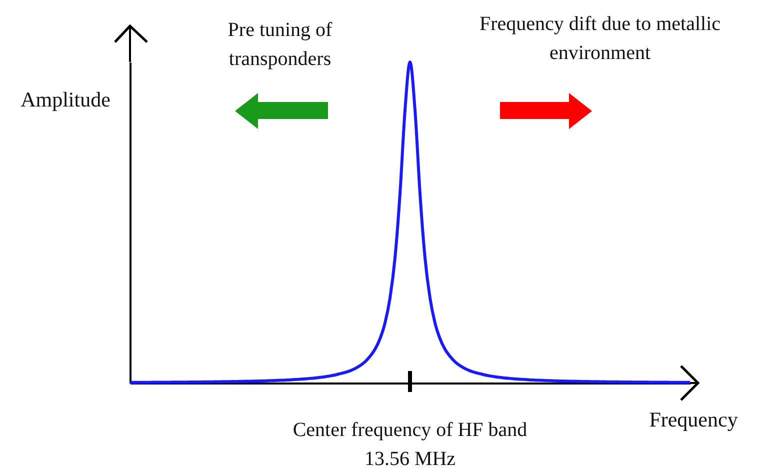 This screenshot has height=471, width=761. What do you see at coordinates (280, 44) in the screenshot?
I see `annotation: Pre tuning of transponders` at bounding box center [280, 44].